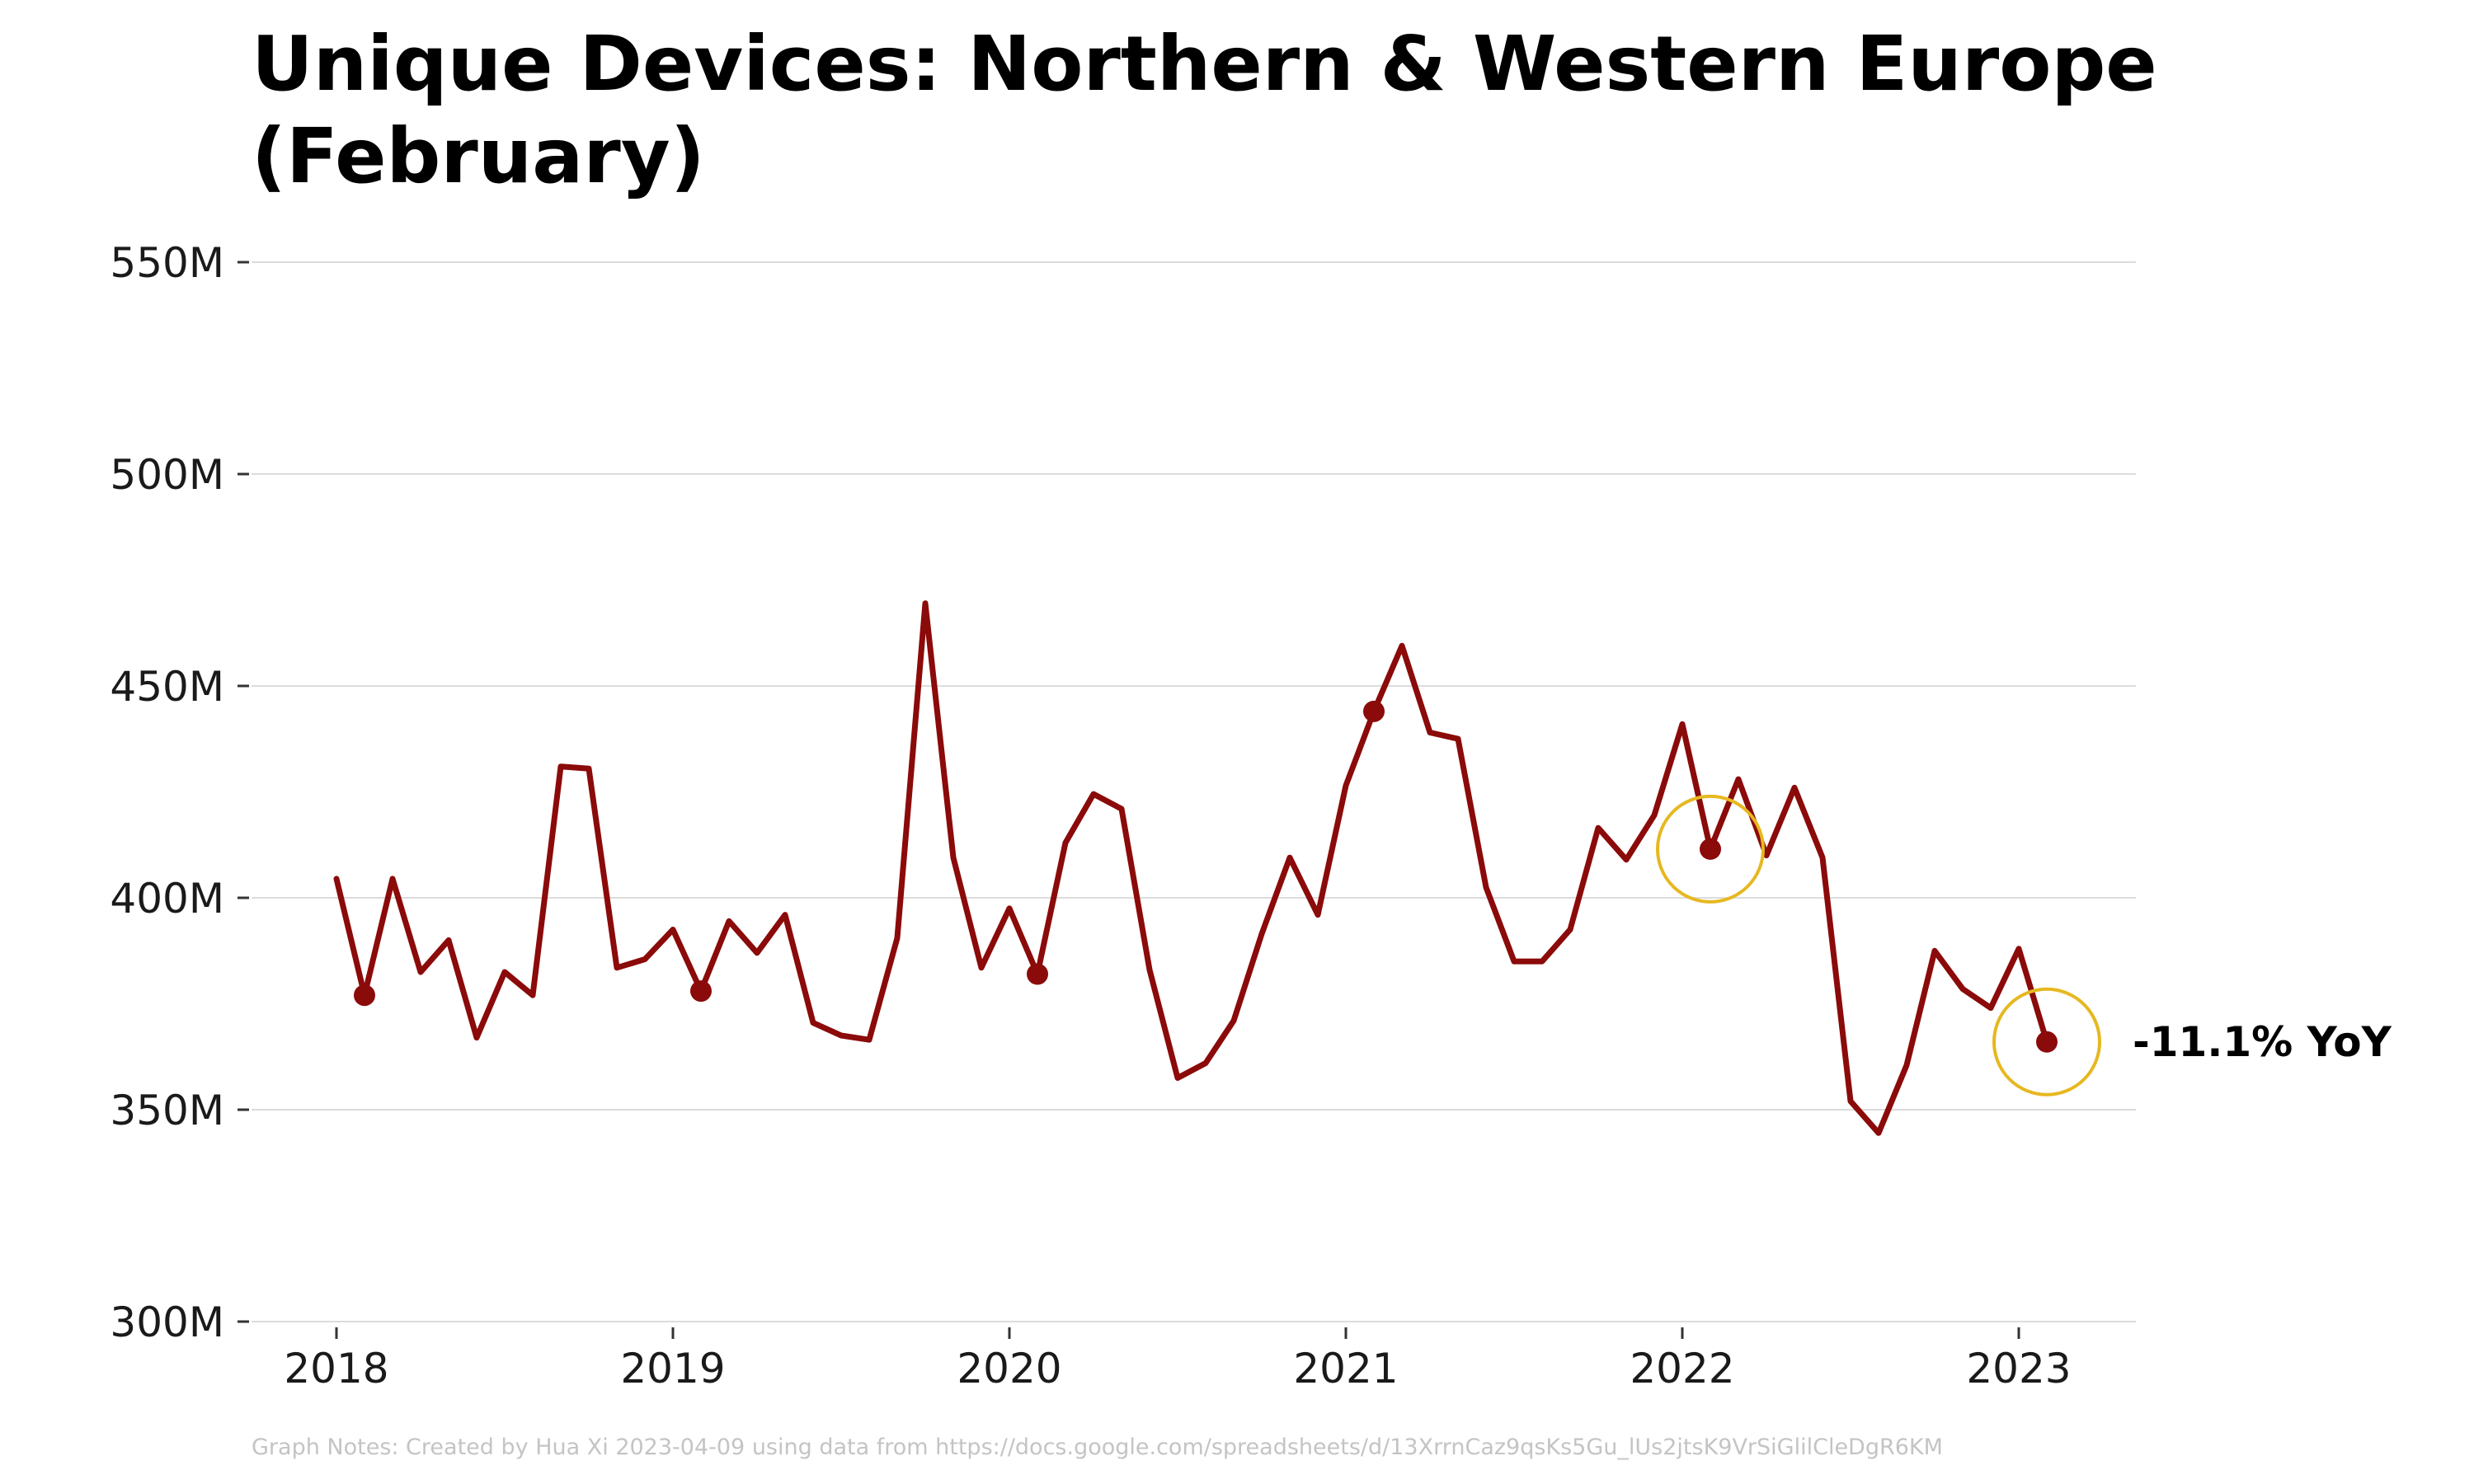  Describe the element at coordinates (336, 1368) in the screenshot. I see `x-tick-label: 2018` at that location.